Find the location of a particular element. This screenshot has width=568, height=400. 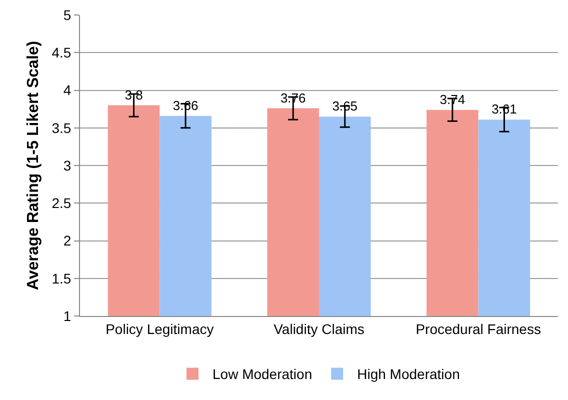

legend-label: High Moderation is located at coordinates (408, 374).